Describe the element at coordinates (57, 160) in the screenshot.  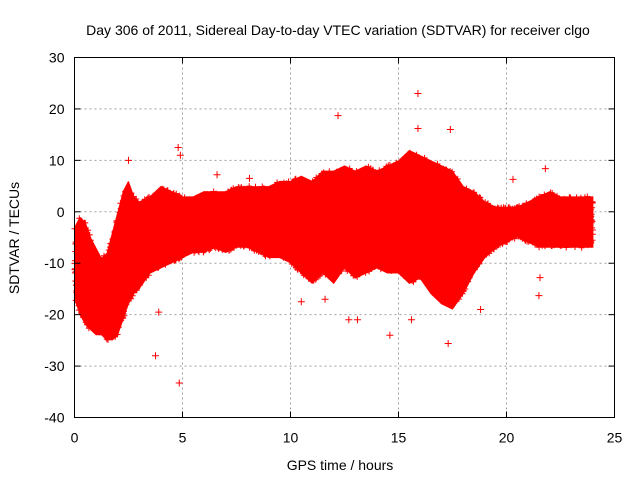
I see `y-tick-label: 10` at that location.